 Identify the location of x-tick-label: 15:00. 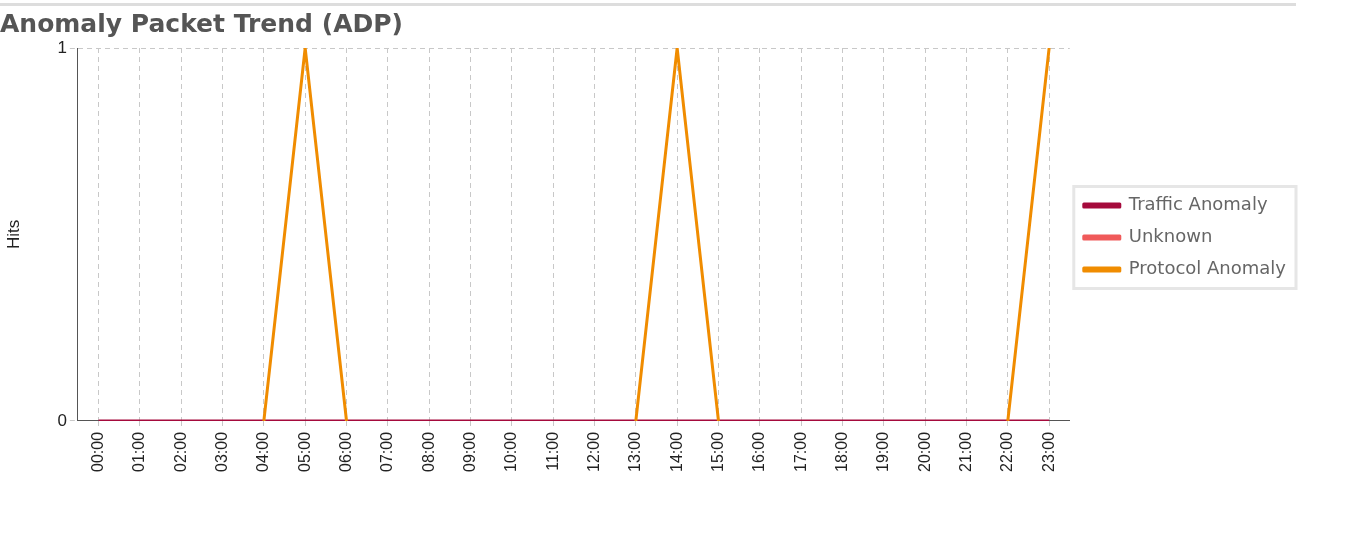
(717, 452).